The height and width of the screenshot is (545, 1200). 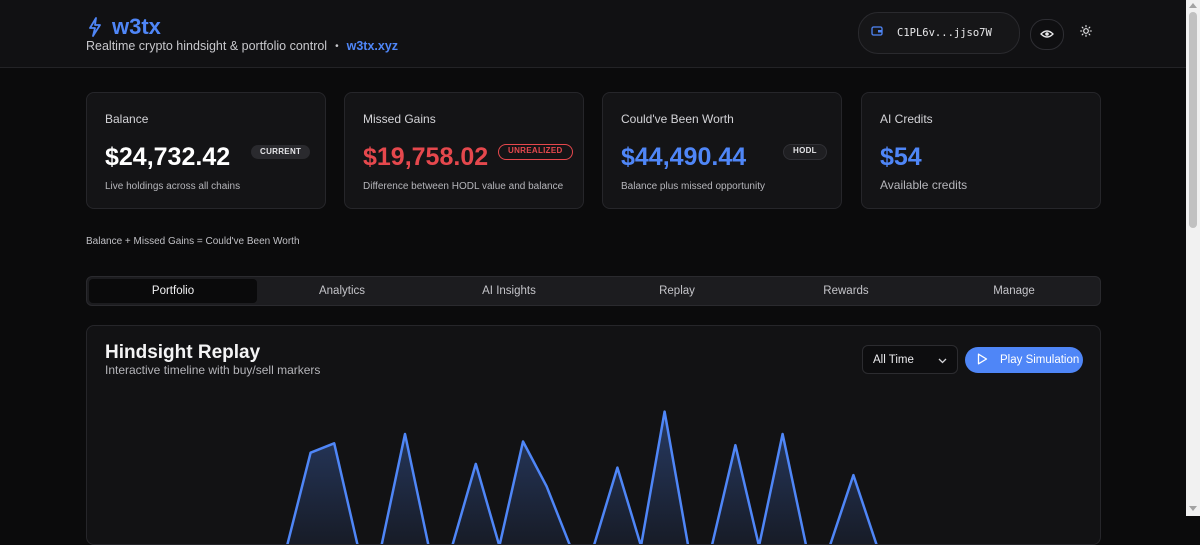 I want to click on card-title: AI Credits, so click(x=906, y=119).